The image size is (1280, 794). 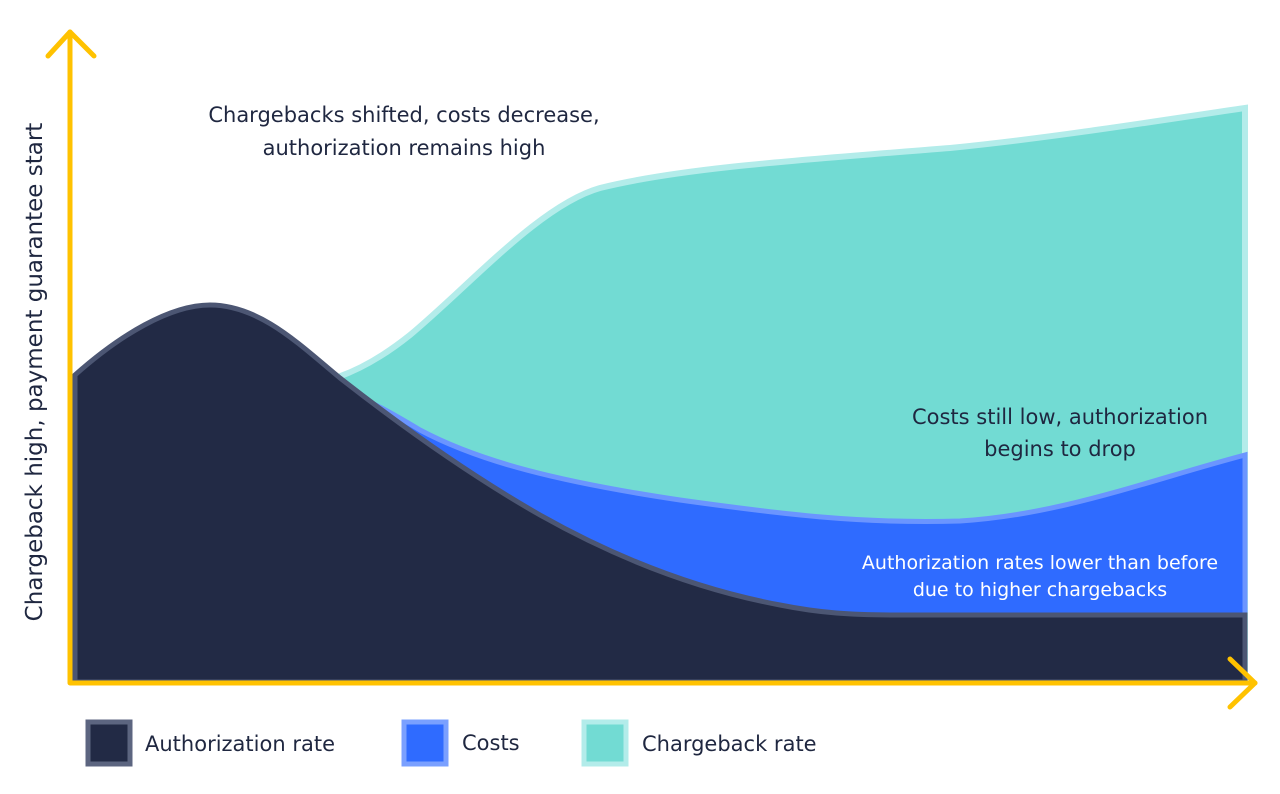 What do you see at coordinates (491, 743) in the screenshot?
I see `legend-label: Costs` at bounding box center [491, 743].